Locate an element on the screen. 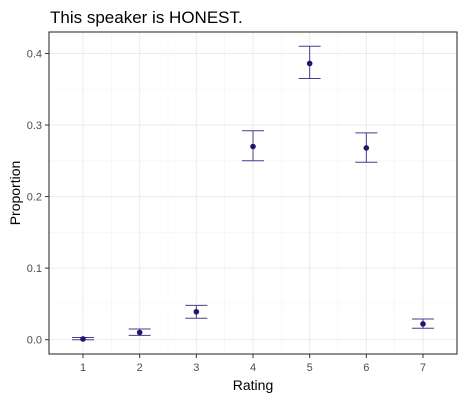  x-tick-label: 3 is located at coordinates (196, 368).